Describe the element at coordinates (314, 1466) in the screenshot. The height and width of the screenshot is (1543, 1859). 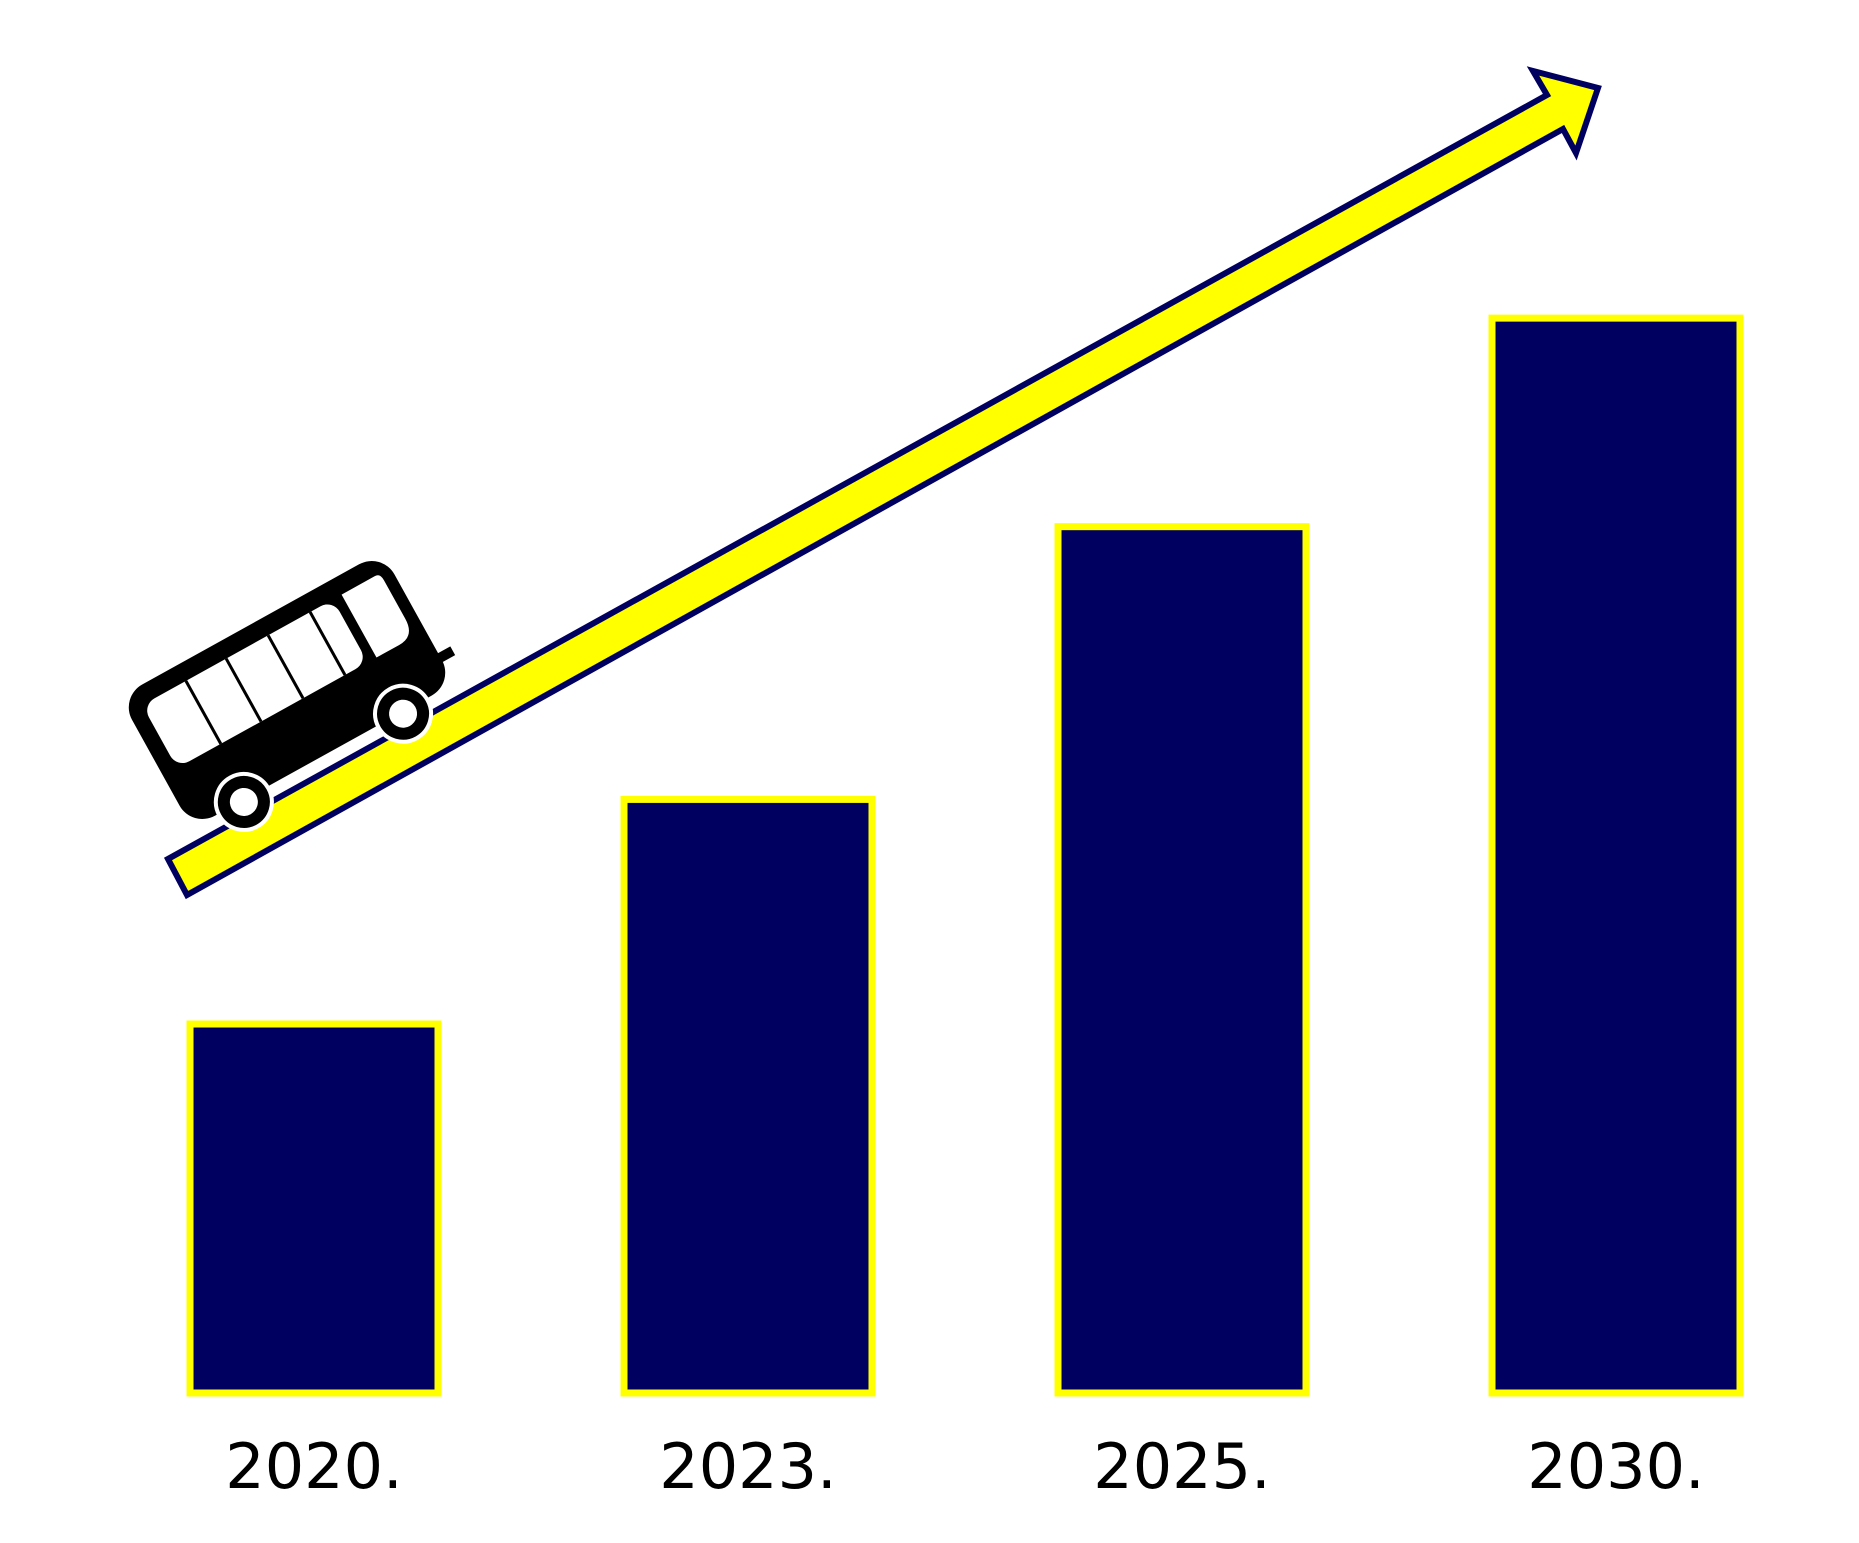
I see `x-tick-label-0: 2020.` at that location.